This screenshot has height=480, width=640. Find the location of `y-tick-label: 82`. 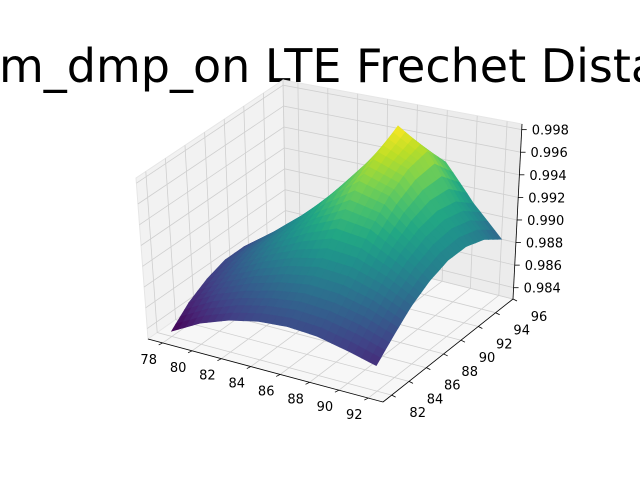

y-tick-label: 82 is located at coordinates (417, 413).